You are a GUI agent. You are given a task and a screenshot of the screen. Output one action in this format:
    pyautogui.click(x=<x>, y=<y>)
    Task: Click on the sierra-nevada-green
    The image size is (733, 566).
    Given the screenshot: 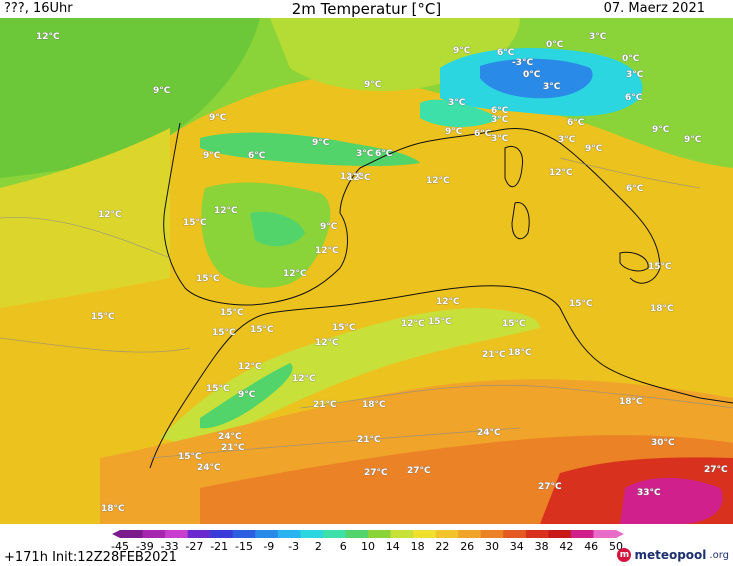 What is the action you would take?
    pyautogui.click(x=277, y=229)
    